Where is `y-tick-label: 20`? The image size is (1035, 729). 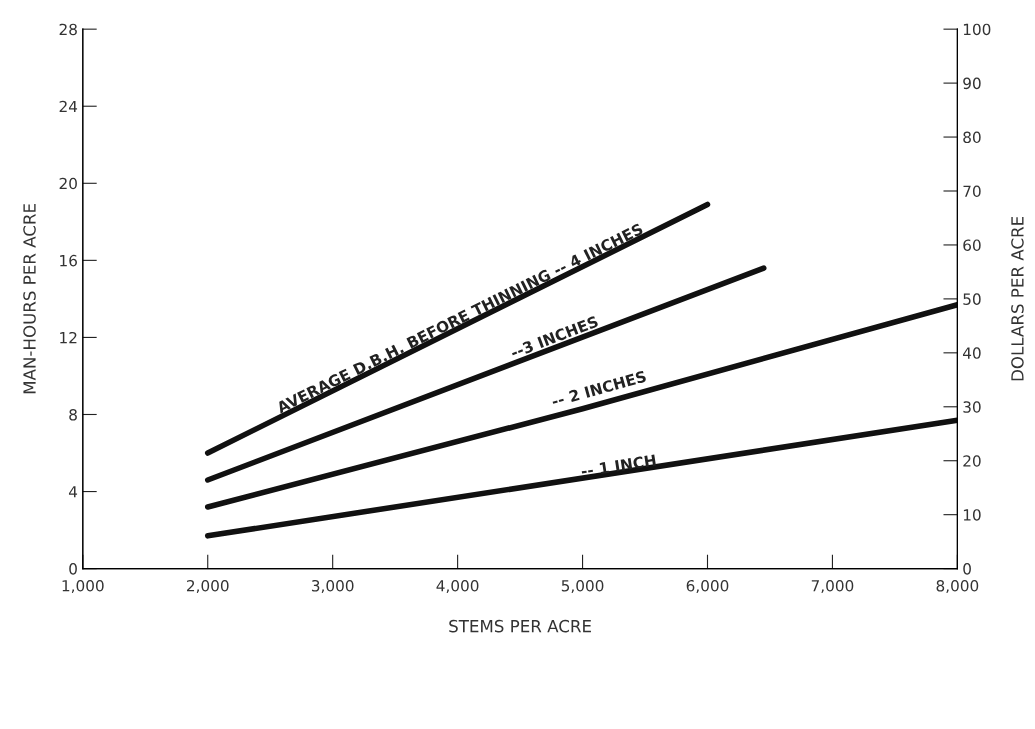
y-tick-label: 20 is located at coordinates (68, 183).